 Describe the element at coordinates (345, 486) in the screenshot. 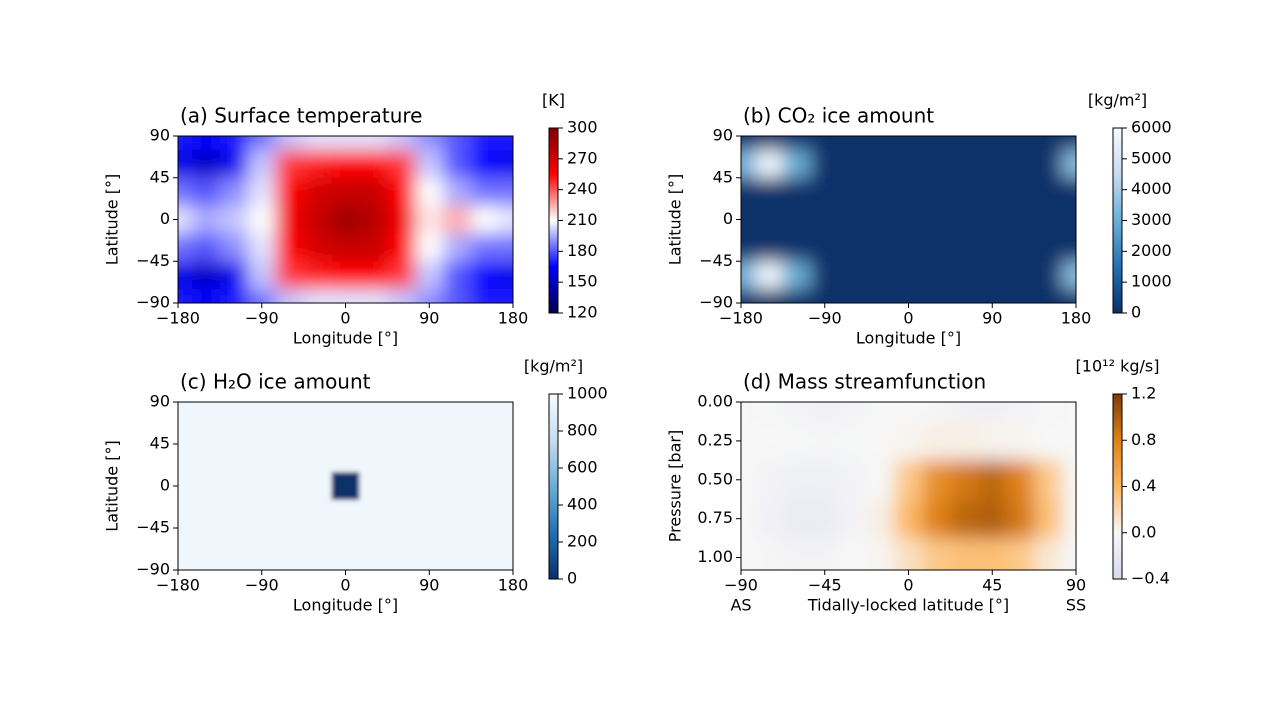

I see `plot-area` at that location.